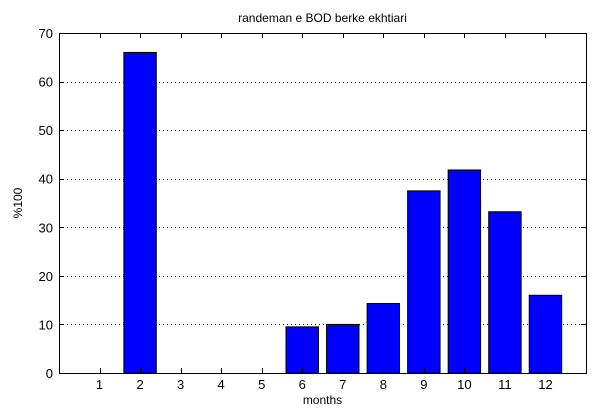 Image resolution: width=604 pixels, height=409 pixels. Describe the element at coordinates (46, 276) in the screenshot. I see `y-tick-label: 20` at that location.